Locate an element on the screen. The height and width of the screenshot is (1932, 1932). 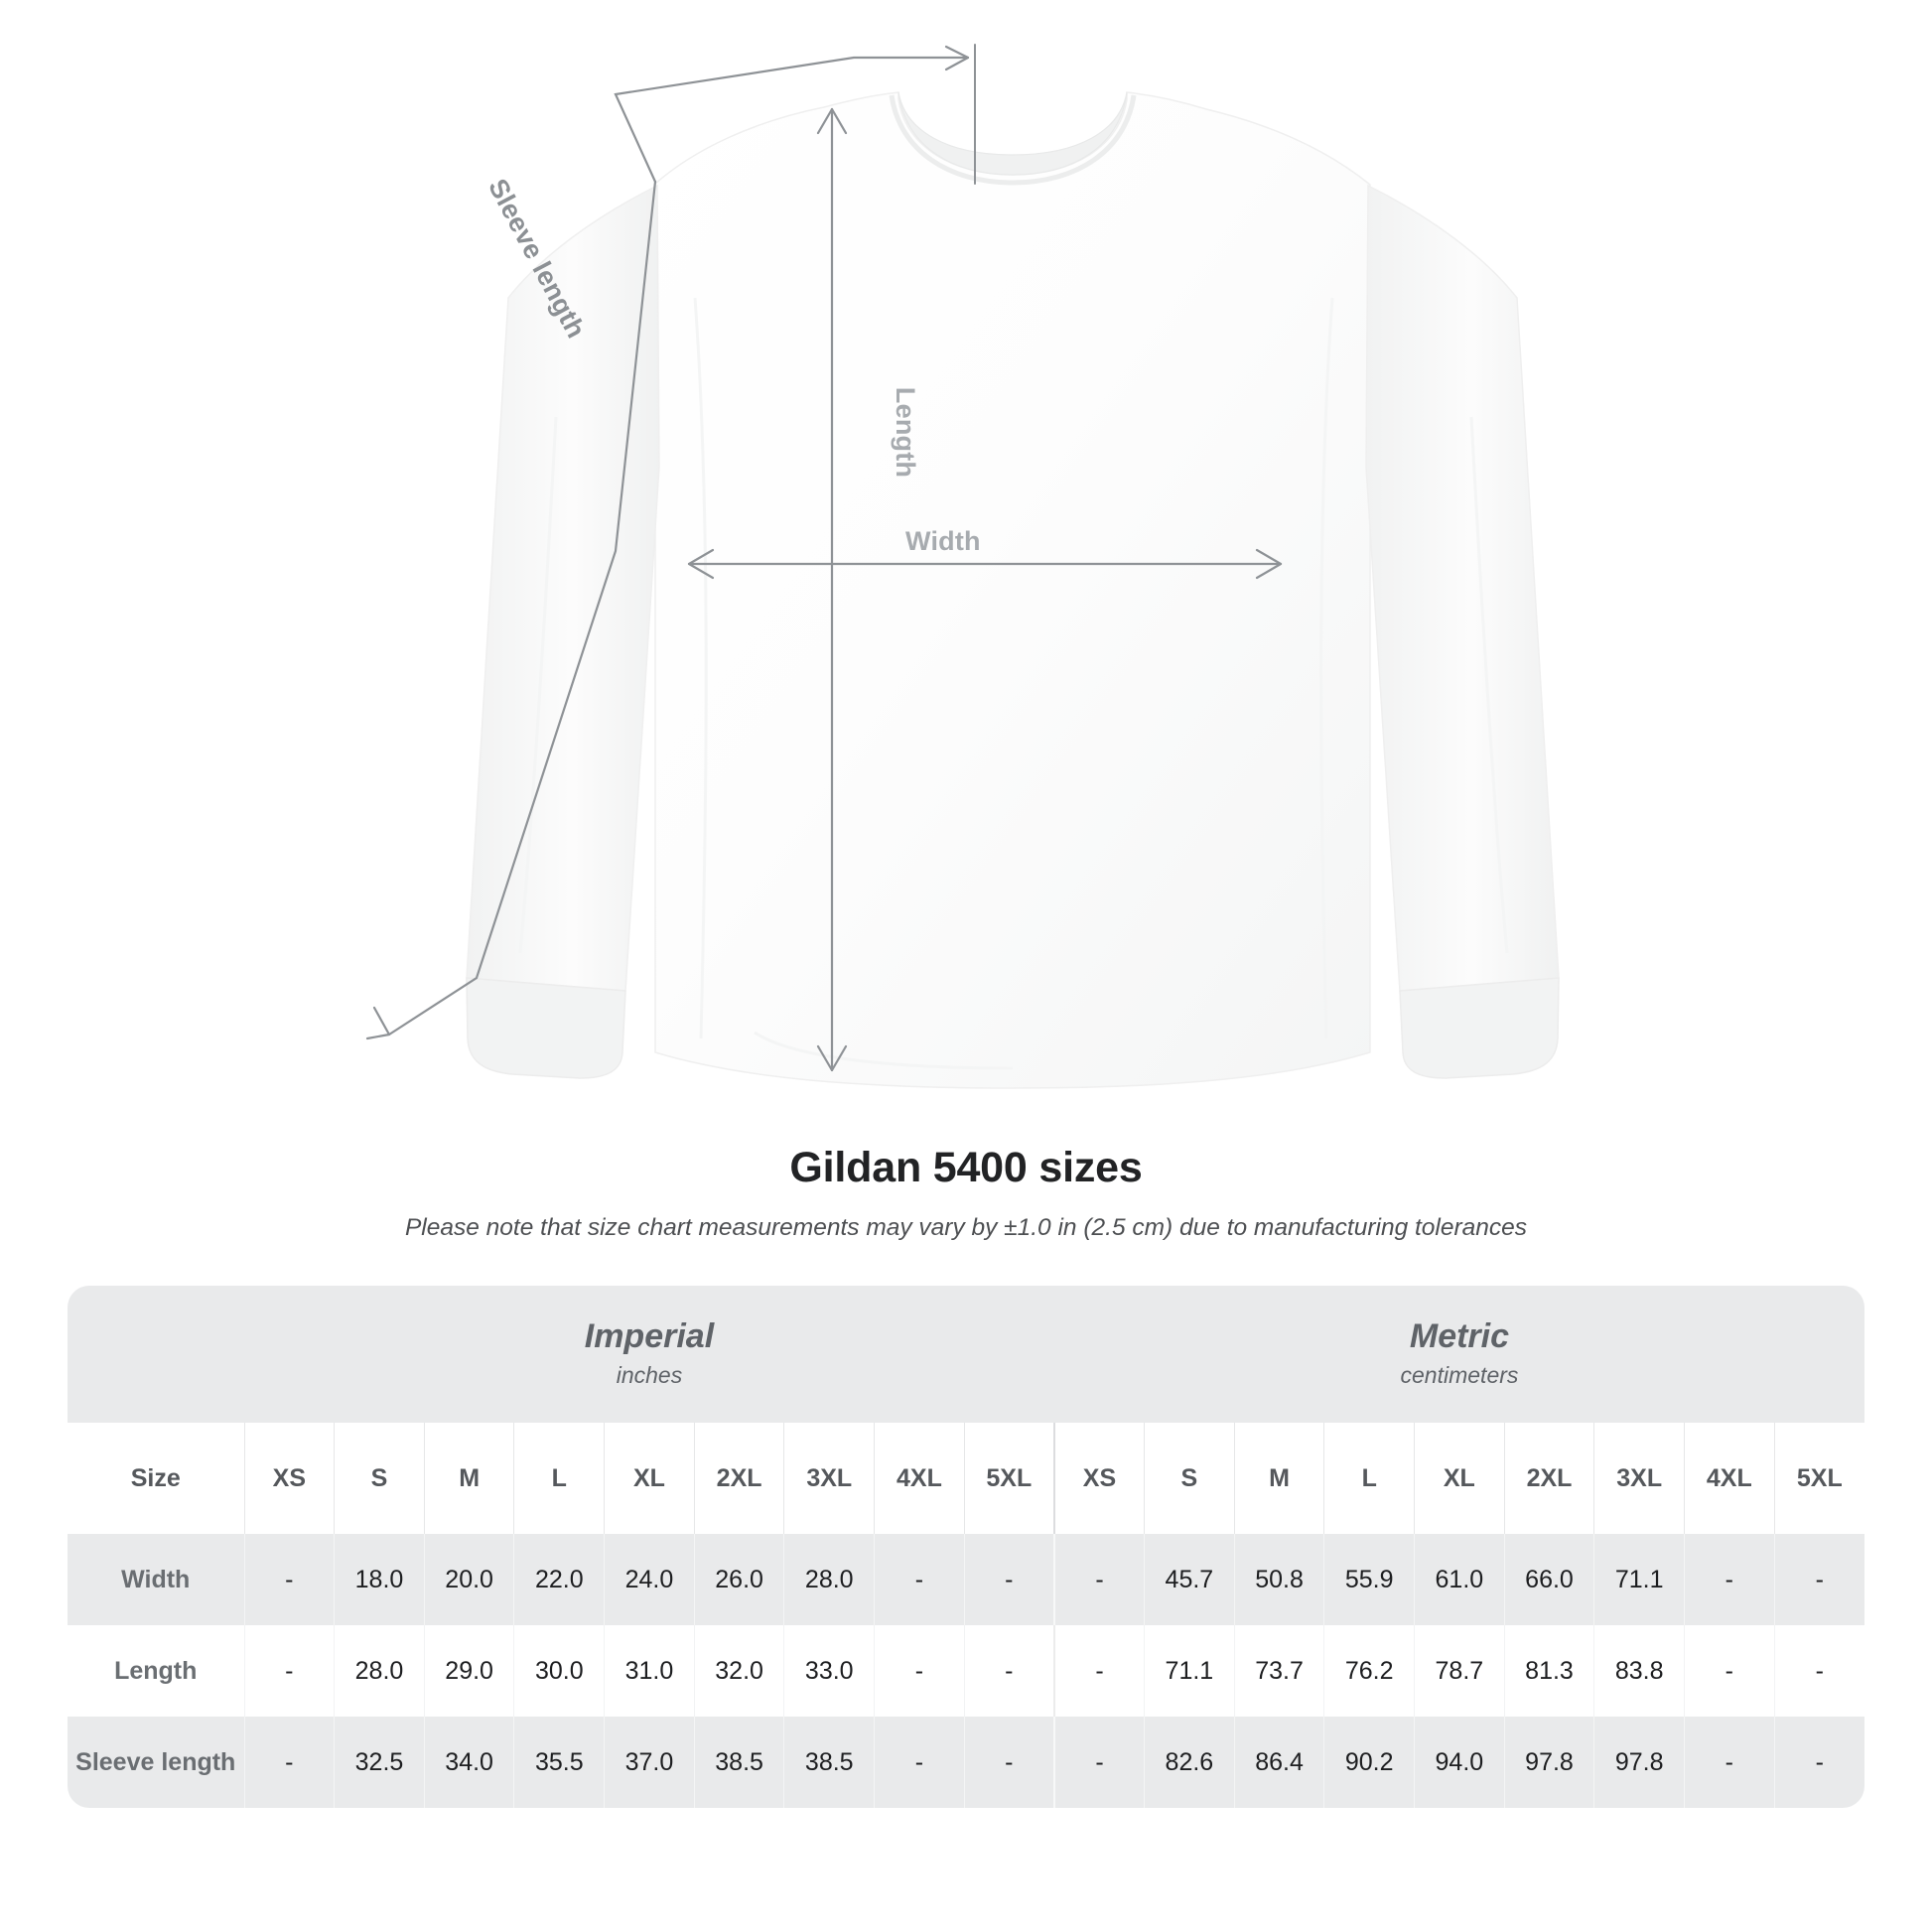
cell-width-metric-3xl: 71.1 is located at coordinates (1639, 1579).